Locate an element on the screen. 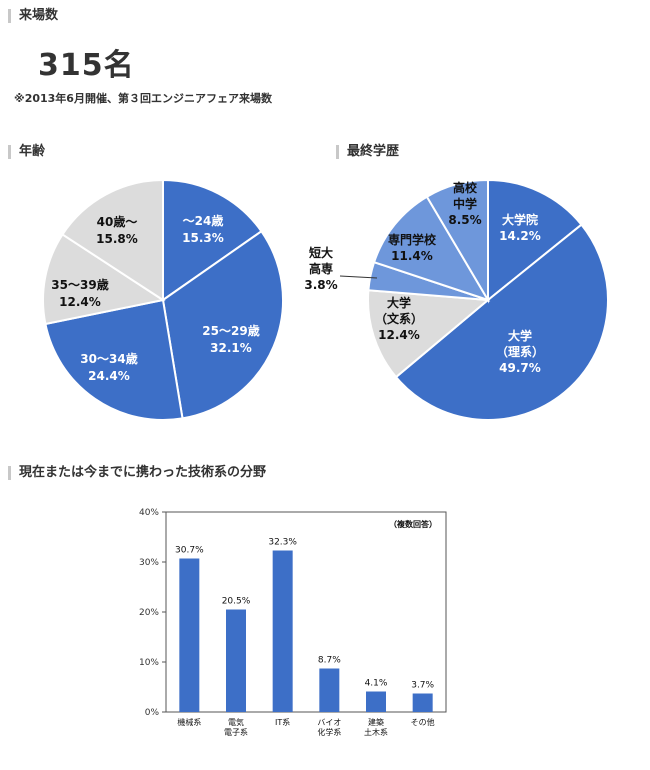  bar-value-label: 3.7% is located at coordinates (422, 686).